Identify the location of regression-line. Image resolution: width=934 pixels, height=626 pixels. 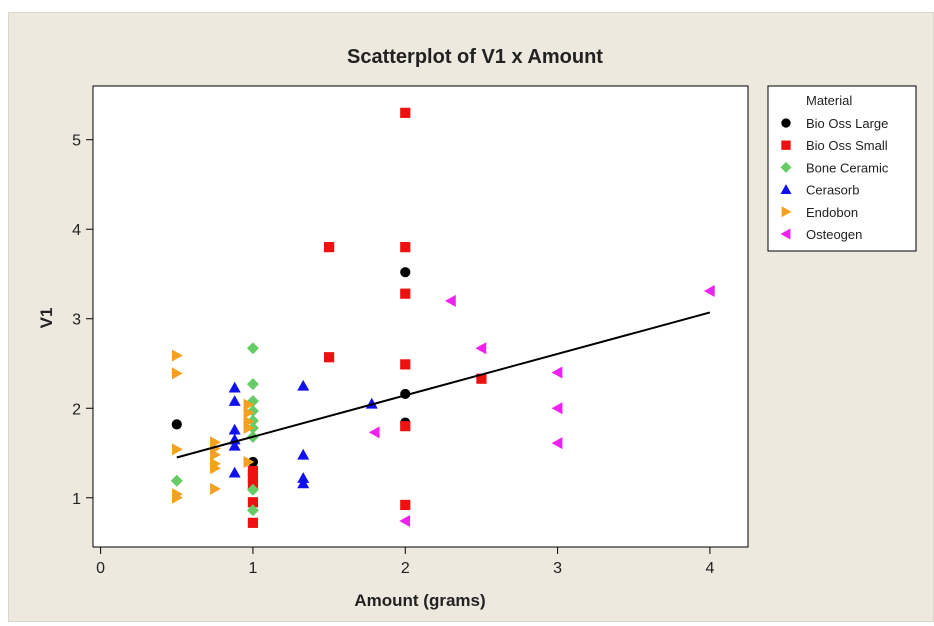
(443, 385).